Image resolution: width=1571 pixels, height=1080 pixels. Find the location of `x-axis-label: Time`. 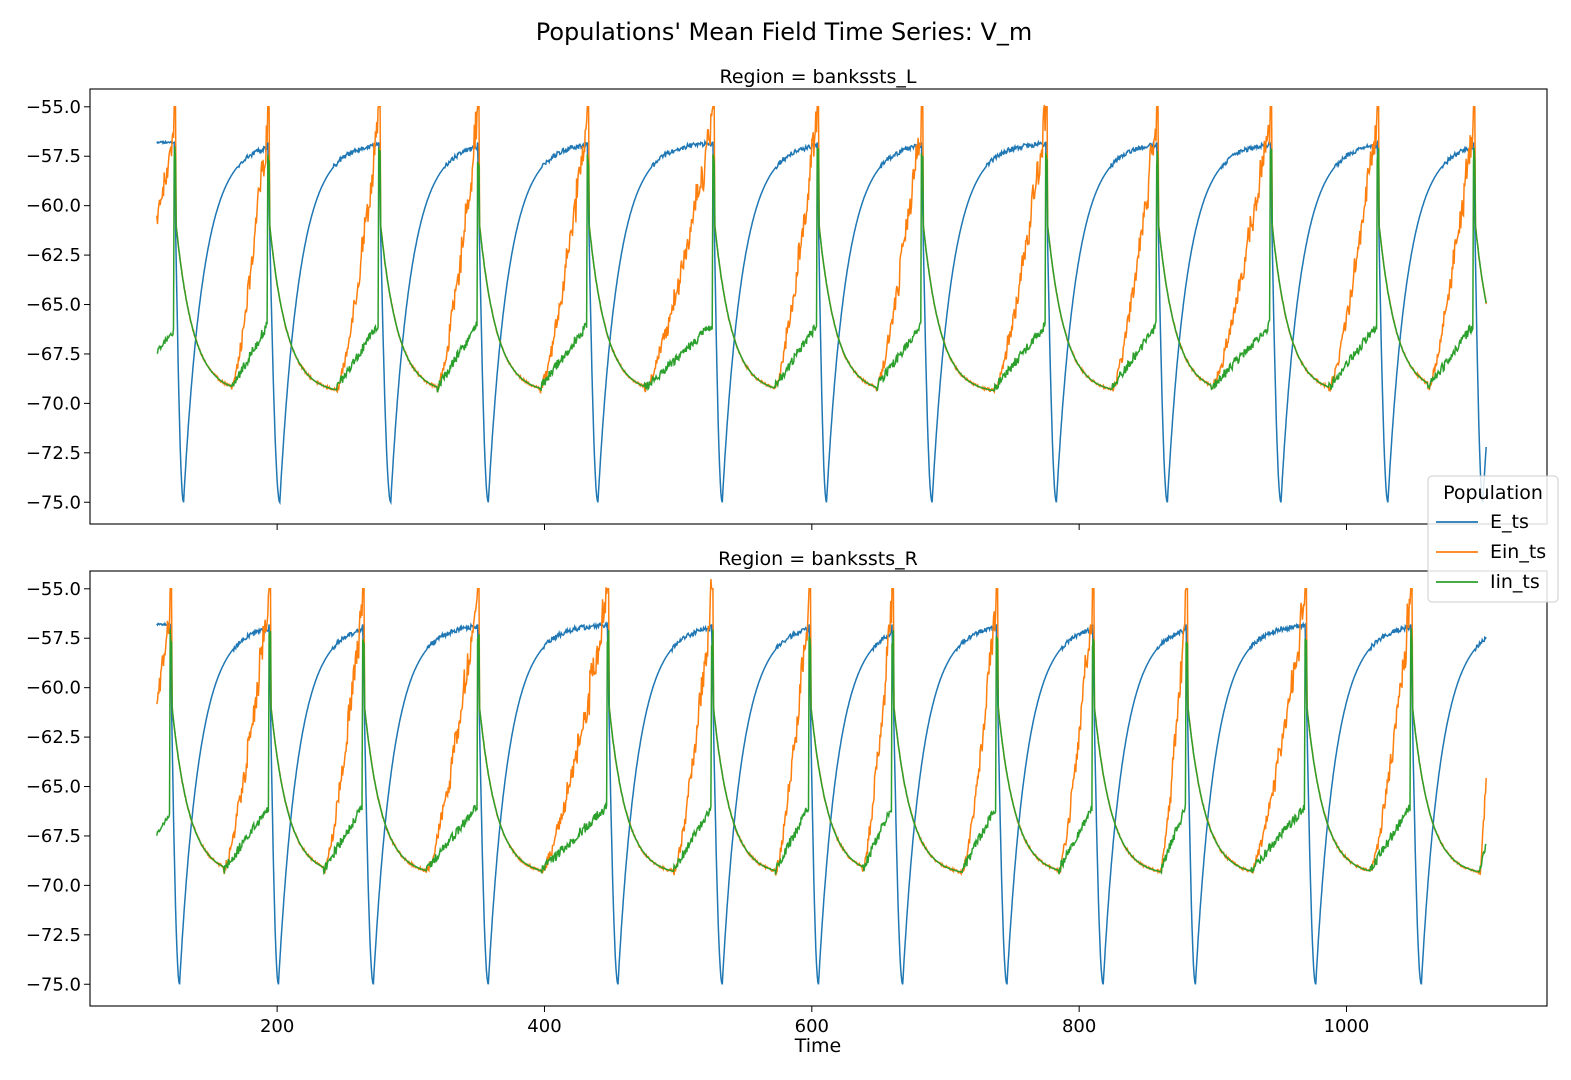

x-axis-label: Time is located at coordinates (818, 1046).